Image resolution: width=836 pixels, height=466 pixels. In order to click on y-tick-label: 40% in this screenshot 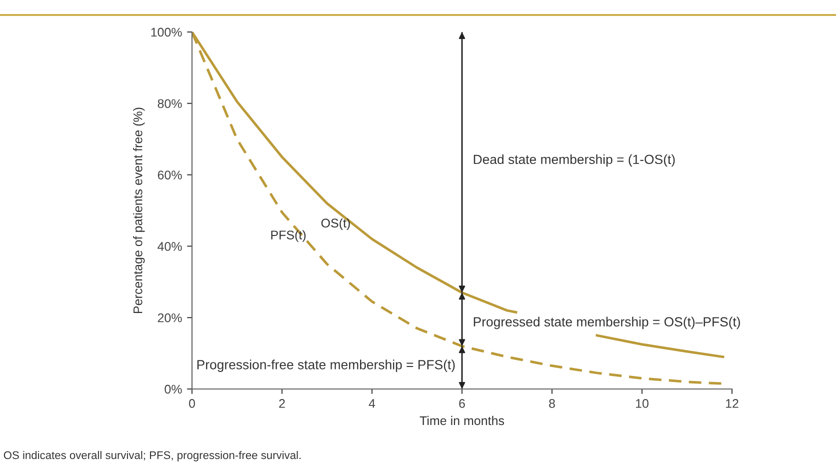, I will do `click(170, 246)`.